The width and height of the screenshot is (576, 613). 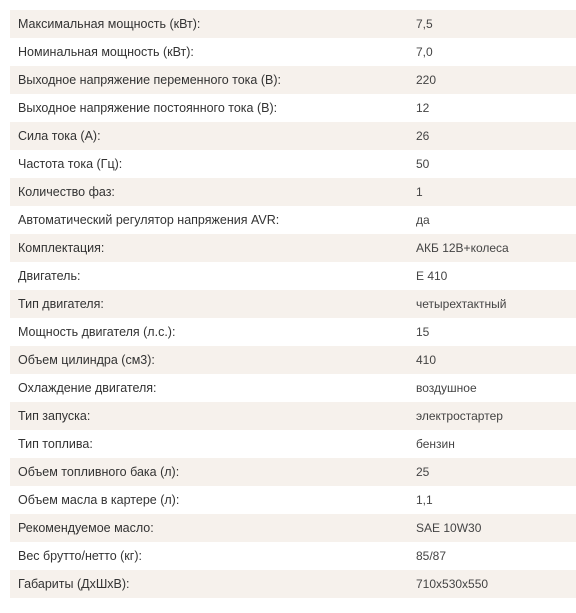 What do you see at coordinates (449, 528) in the screenshot?
I see `spec-value: SAE 10W30` at bounding box center [449, 528].